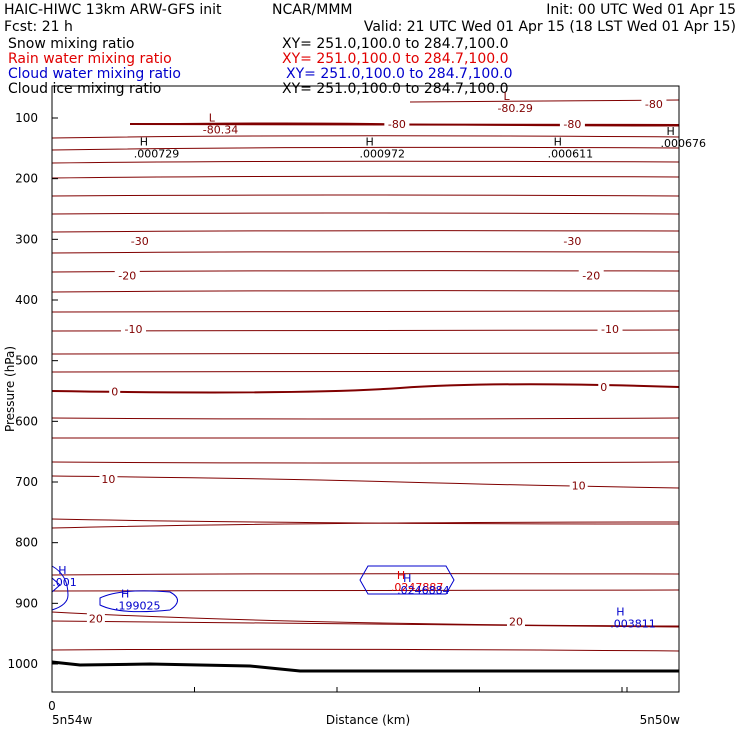  What do you see at coordinates (26, 300) in the screenshot?
I see `y-tick-label: 400` at bounding box center [26, 300].